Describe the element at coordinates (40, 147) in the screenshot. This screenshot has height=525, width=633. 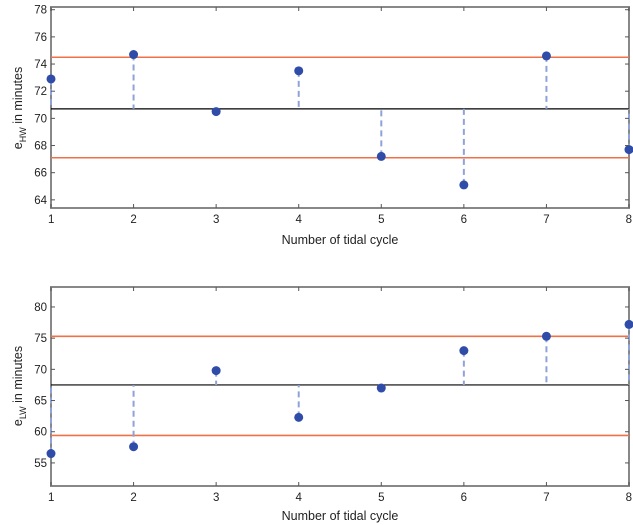
I see `hw-y-tick-label-68: 68` at that location.